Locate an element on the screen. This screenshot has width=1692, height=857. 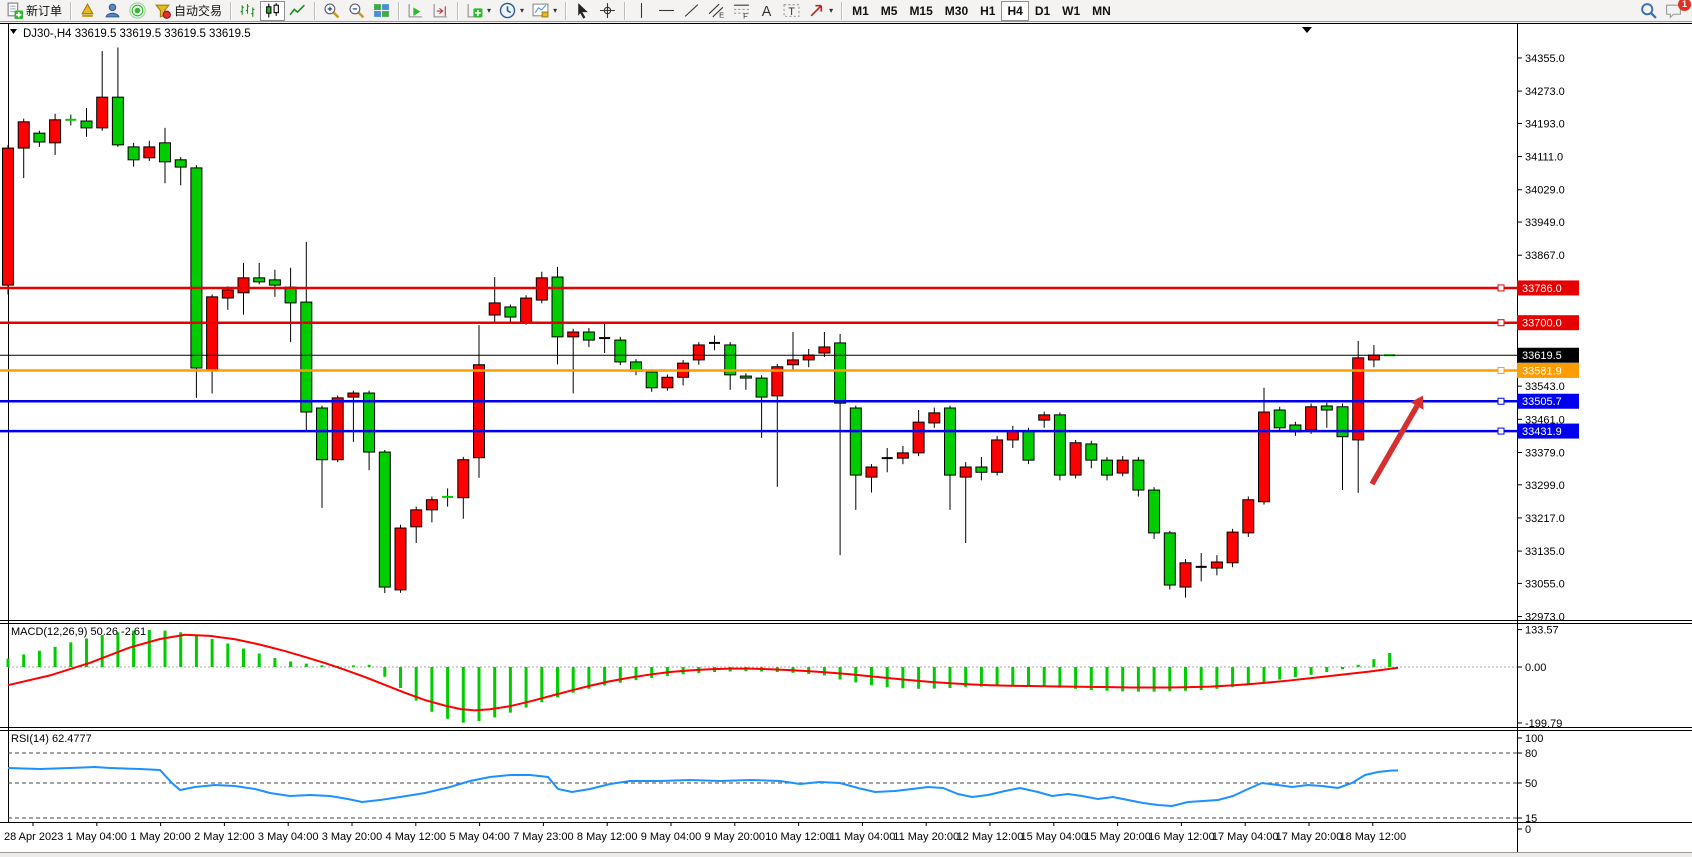
new-order-button: 新订单 is located at coordinates (34, 11).